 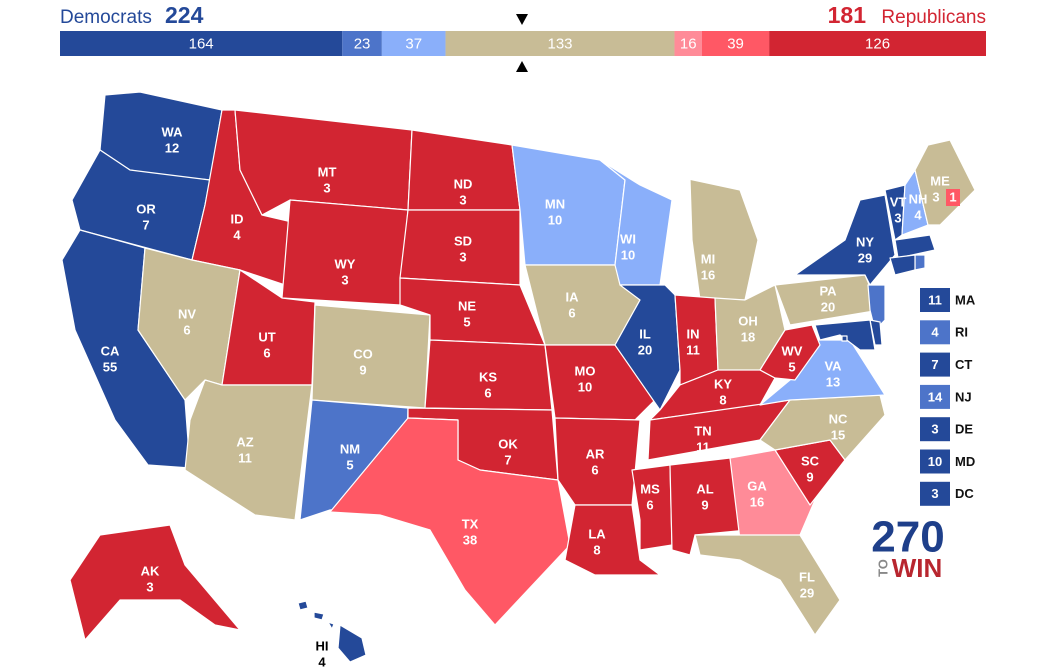 I want to click on state-abbr: OH, so click(x=748, y=320).